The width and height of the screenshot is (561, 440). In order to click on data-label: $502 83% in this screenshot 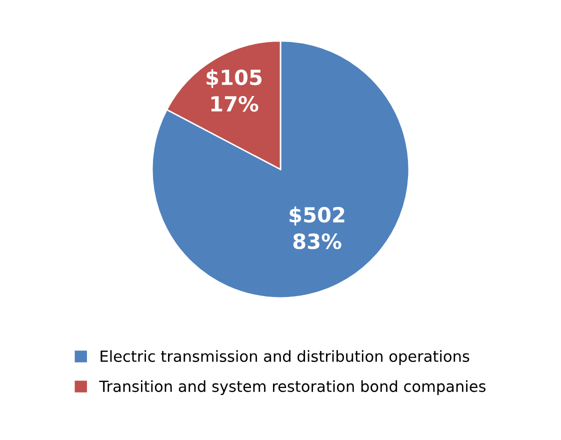, I will do `click(317, 228)`.